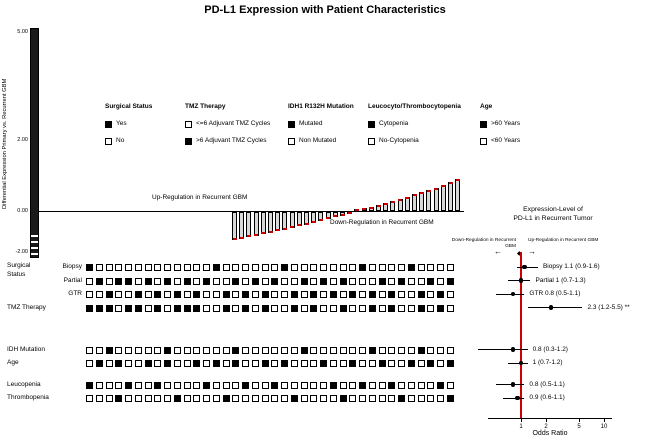 The height and width of the screenshot is (442, 650). I want to click on legend-group-title: TMZ Therapy, so click(205, 106).